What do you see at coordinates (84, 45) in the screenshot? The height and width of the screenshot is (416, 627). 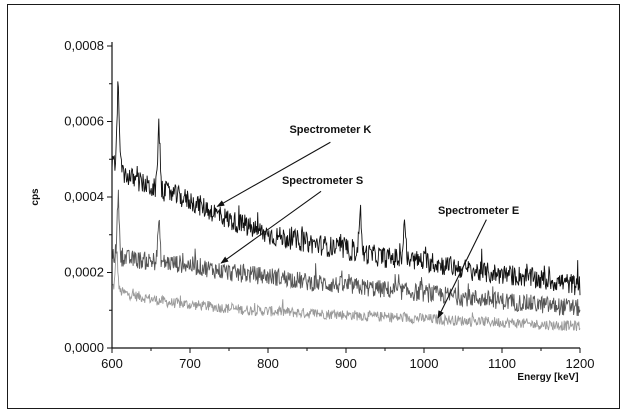 I see `y-tick-label: 0,0008` at bounding box center [84, 45].